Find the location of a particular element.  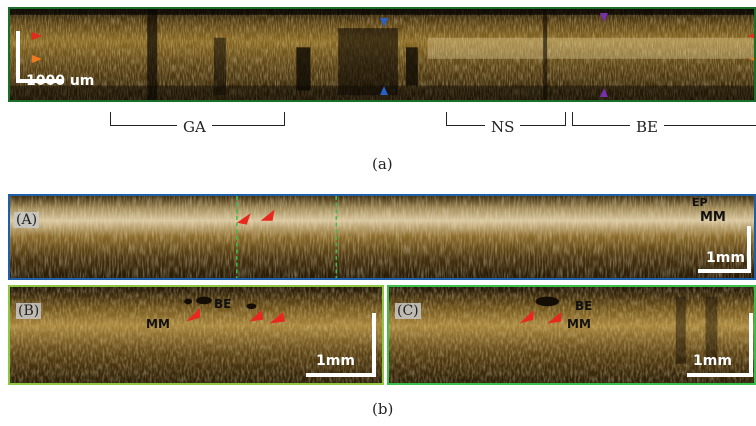

scale-bar-vertical-C is located at coordinates (751, 344).